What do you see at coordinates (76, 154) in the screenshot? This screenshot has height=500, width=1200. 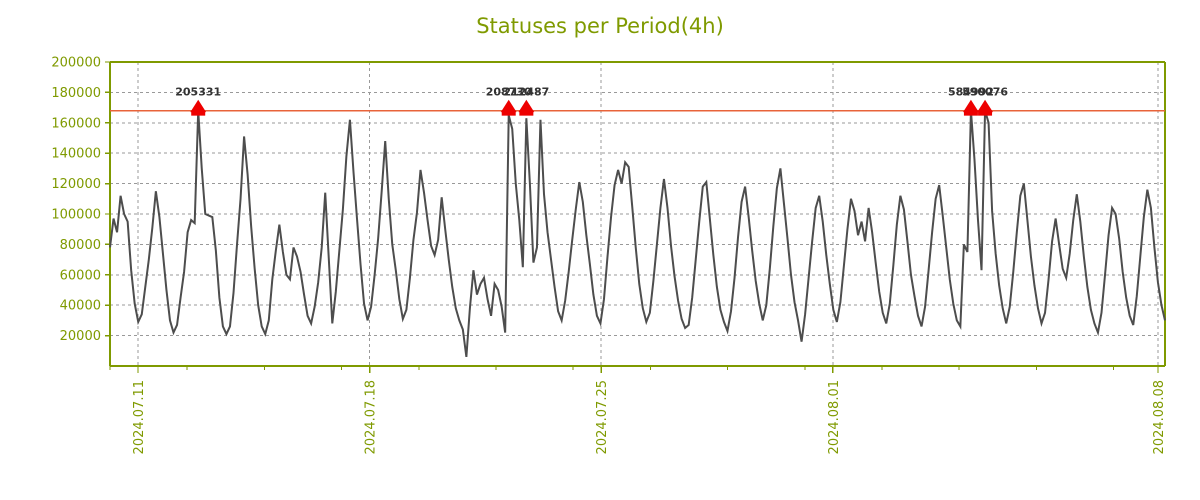 I see `y-tick-label: 140000` at bounding box center [76, 154].